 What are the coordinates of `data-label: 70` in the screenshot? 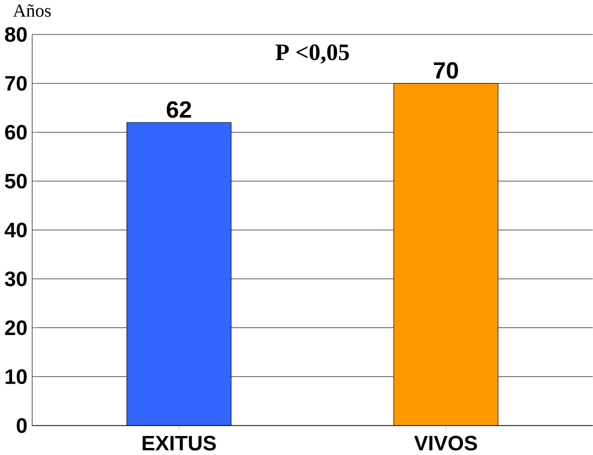 It's located at (446, 70).